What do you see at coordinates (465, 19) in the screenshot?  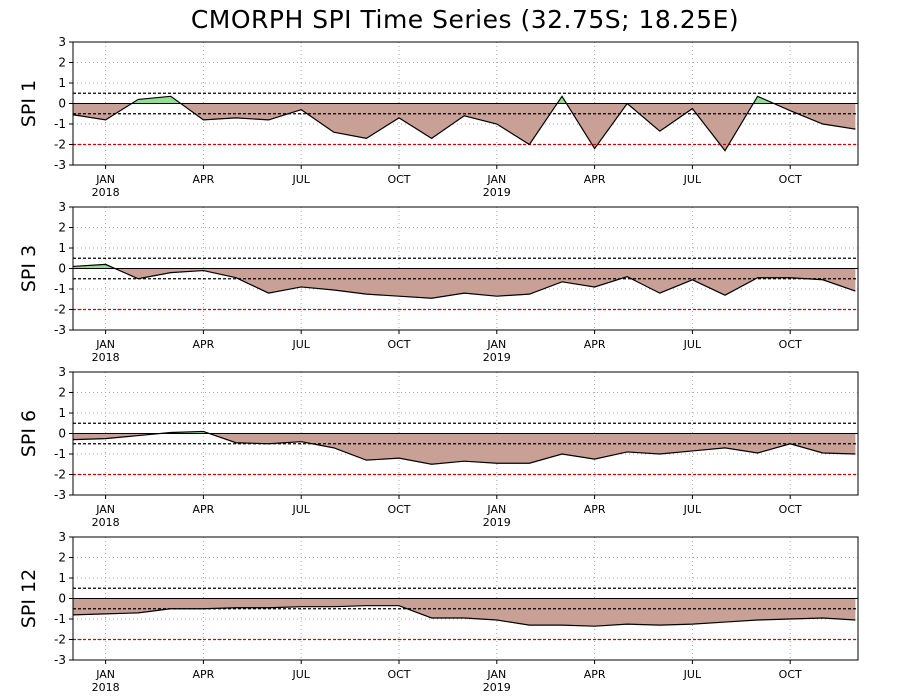 I see `chart-title: CMORPH SPI Time Series (32.75S; 18.25E)` at bounding box center [465, 19].